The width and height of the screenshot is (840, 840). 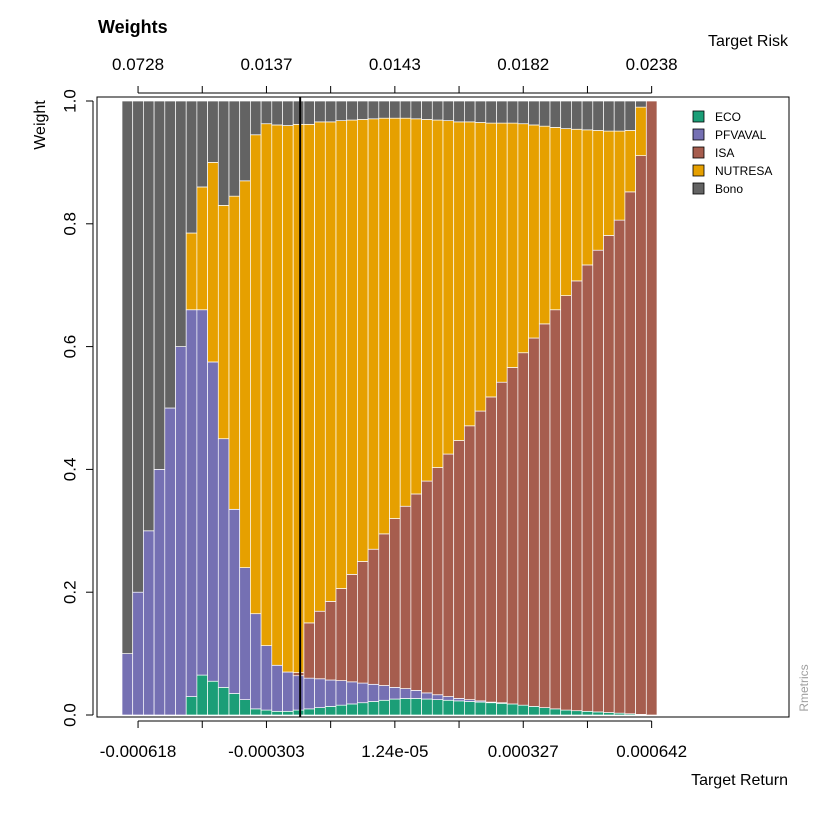 I want to click on legend: ECO PFVAVAL ISA NUTRESA Bono, so click(x=732, y=153).